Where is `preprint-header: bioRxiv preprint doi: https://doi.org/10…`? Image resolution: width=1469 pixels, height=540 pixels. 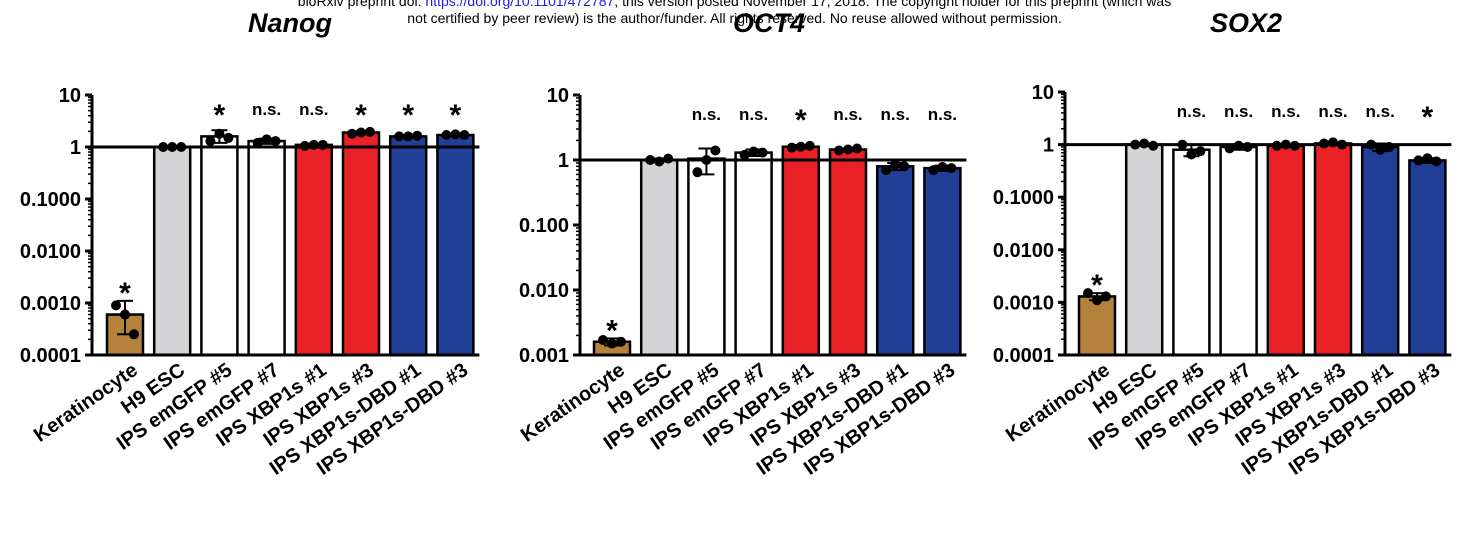
preprint-header: bioRxiv preprint doi: https://doi.org/10… is located at coordinates (734, 13).